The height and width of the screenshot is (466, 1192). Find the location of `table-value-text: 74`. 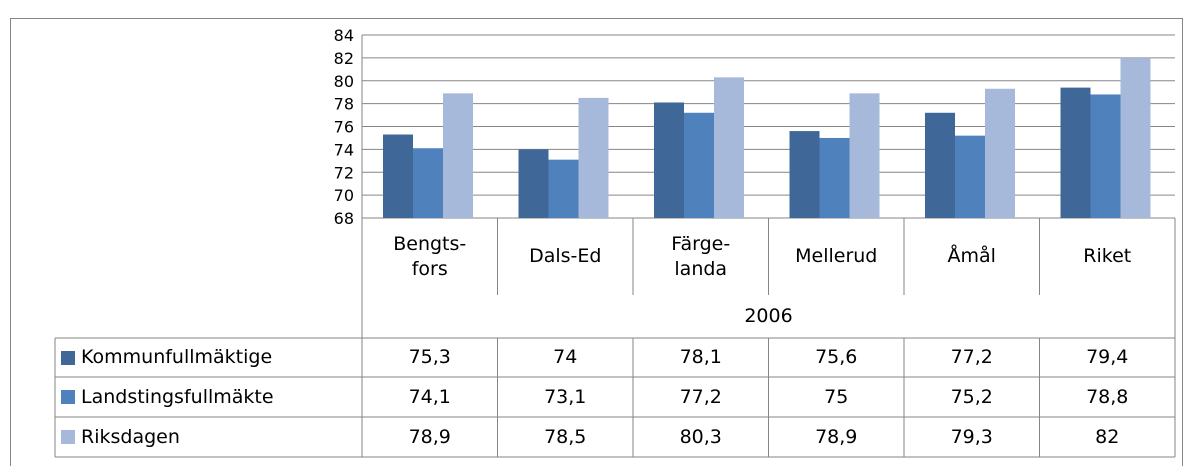

table-value-text: 74 is located at coordinates (565, 357).